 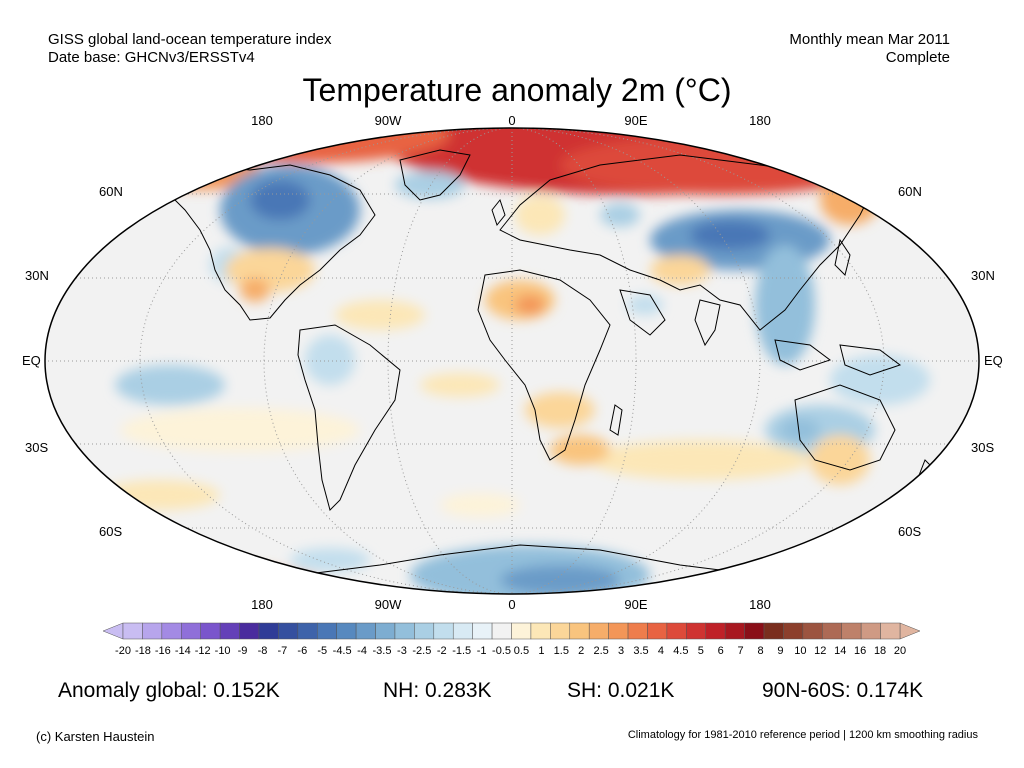 I want to click on colorbar-tick-label: 4, so click(x=660, y=651).